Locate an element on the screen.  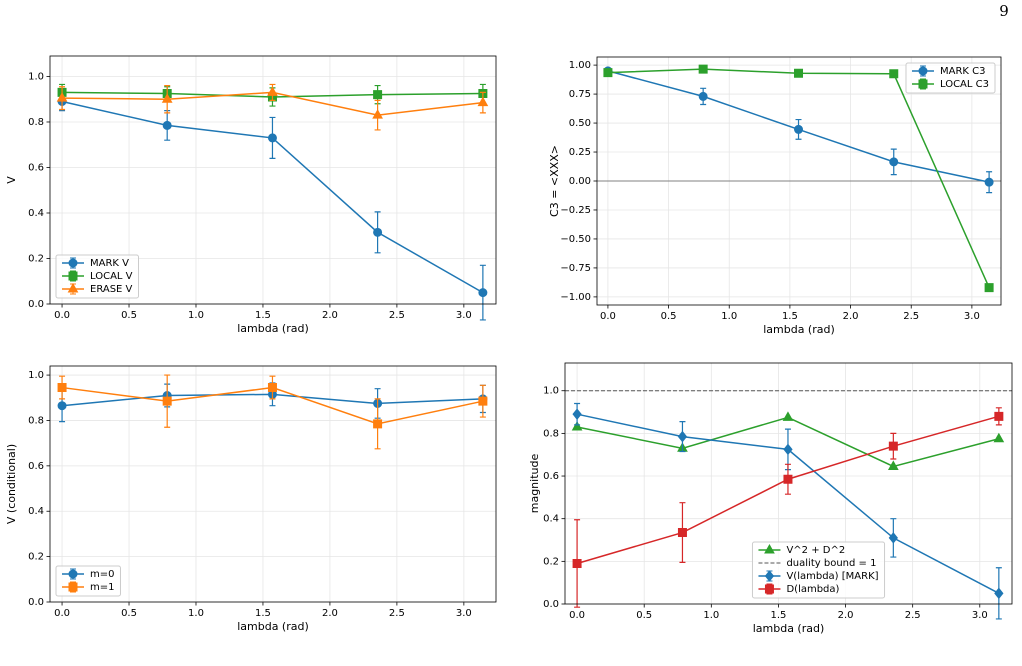
y-tick-label: 1.00 is located at coordinates (580, 65).